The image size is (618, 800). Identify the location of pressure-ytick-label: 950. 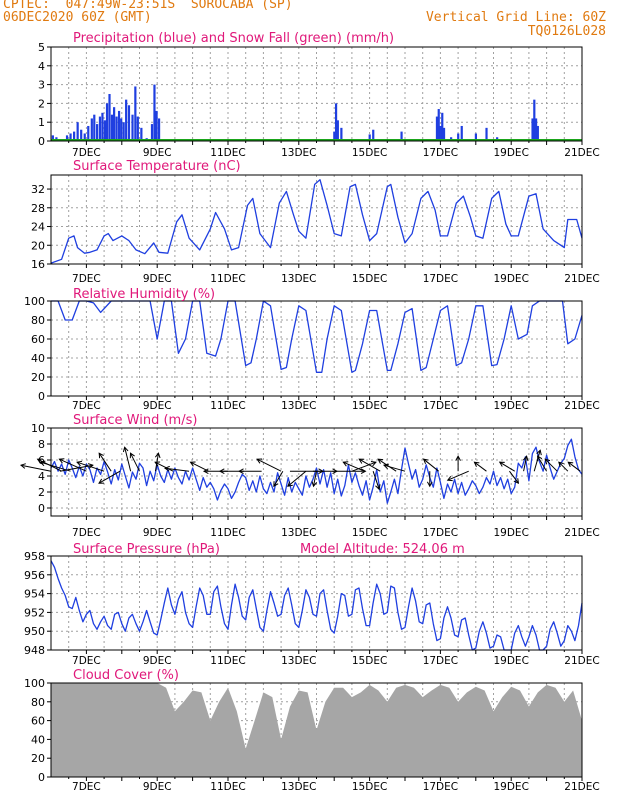
(34, 631).